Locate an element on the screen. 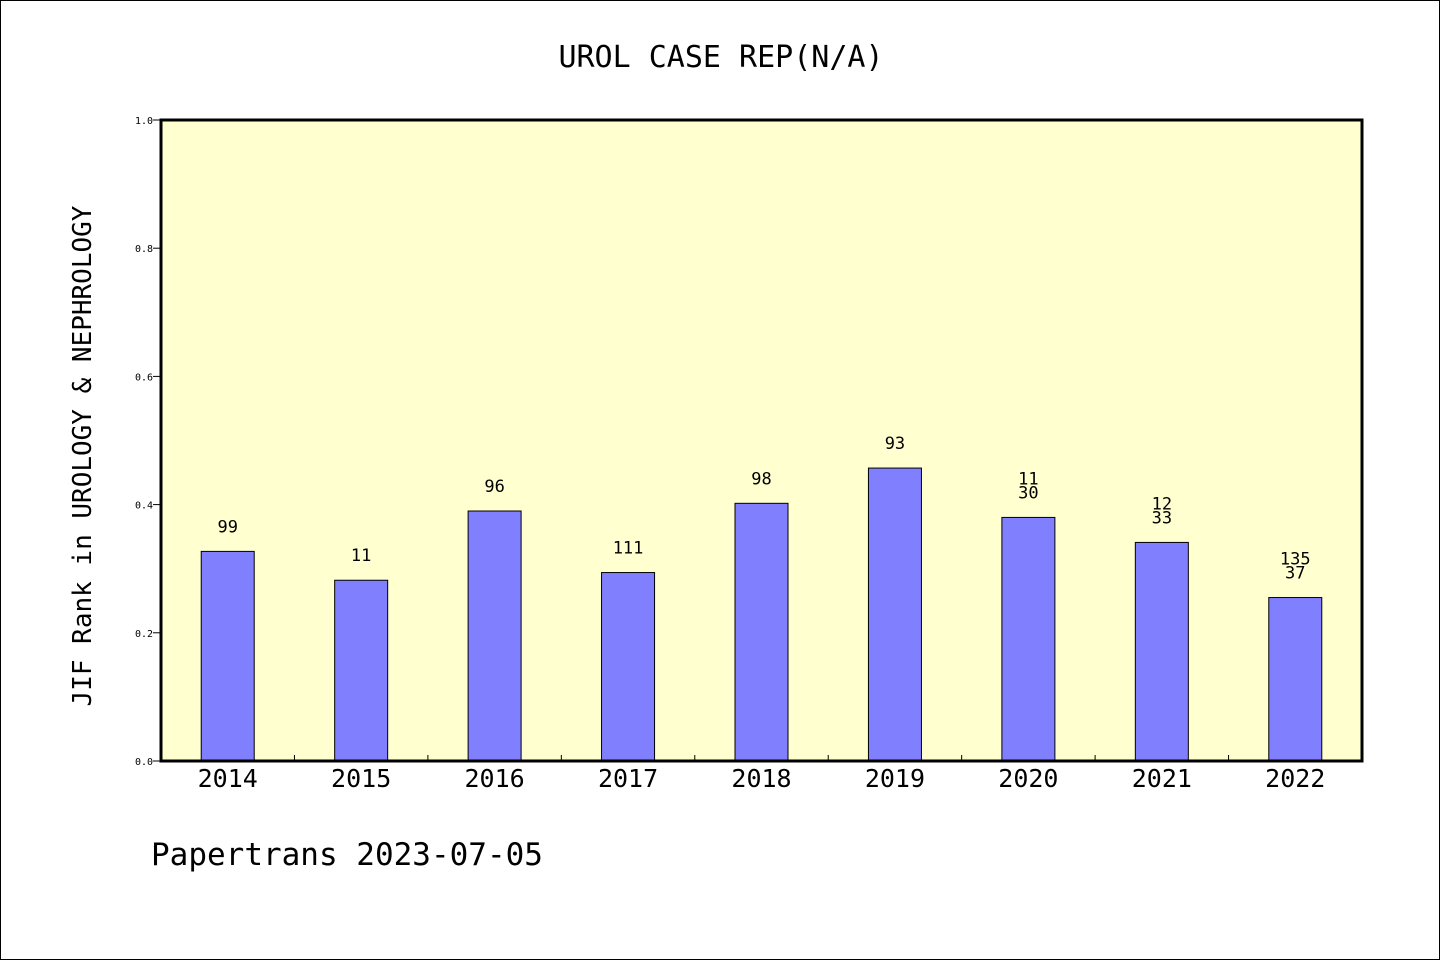 The image size is (1440, 961). y-tick-label: 1.0 is located at coordinates (144, 121).